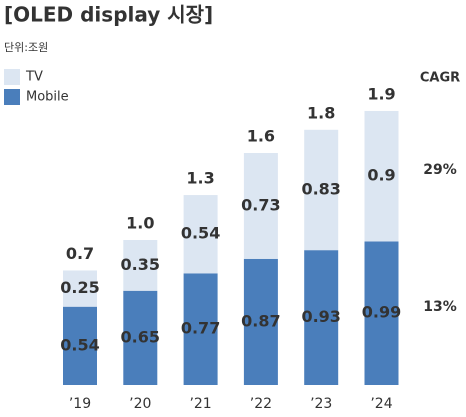 The image size is (466, 417). Describe the element at coordinates (47, 97) in the screenshot. I see `legend-label: Mobile` at that location.